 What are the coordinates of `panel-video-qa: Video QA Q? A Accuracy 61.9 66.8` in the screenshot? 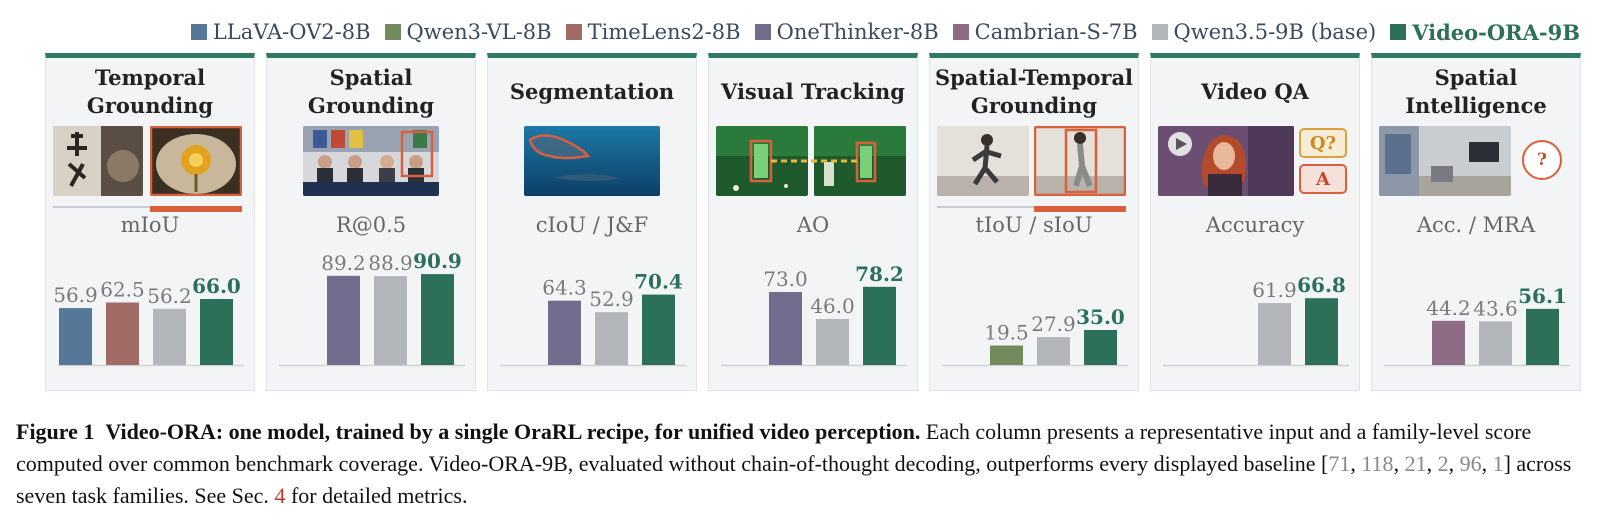 It's located at (1255, 222).